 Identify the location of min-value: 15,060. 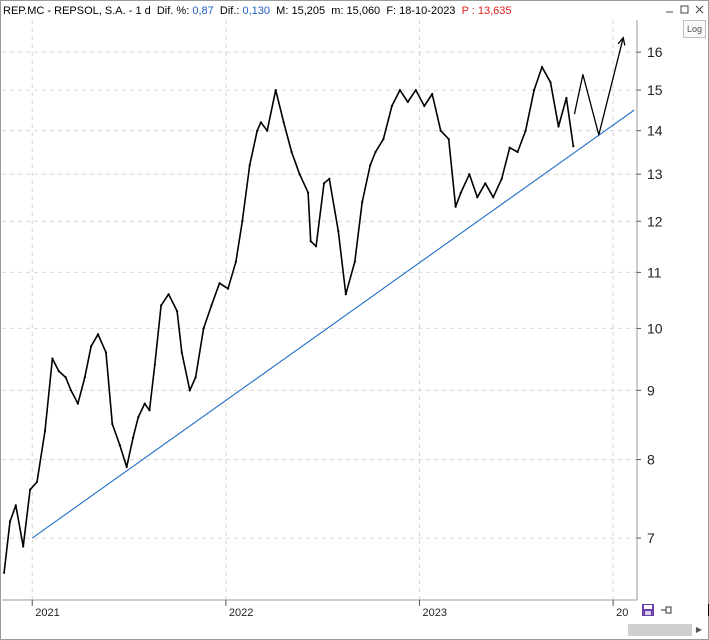
(363, 11).